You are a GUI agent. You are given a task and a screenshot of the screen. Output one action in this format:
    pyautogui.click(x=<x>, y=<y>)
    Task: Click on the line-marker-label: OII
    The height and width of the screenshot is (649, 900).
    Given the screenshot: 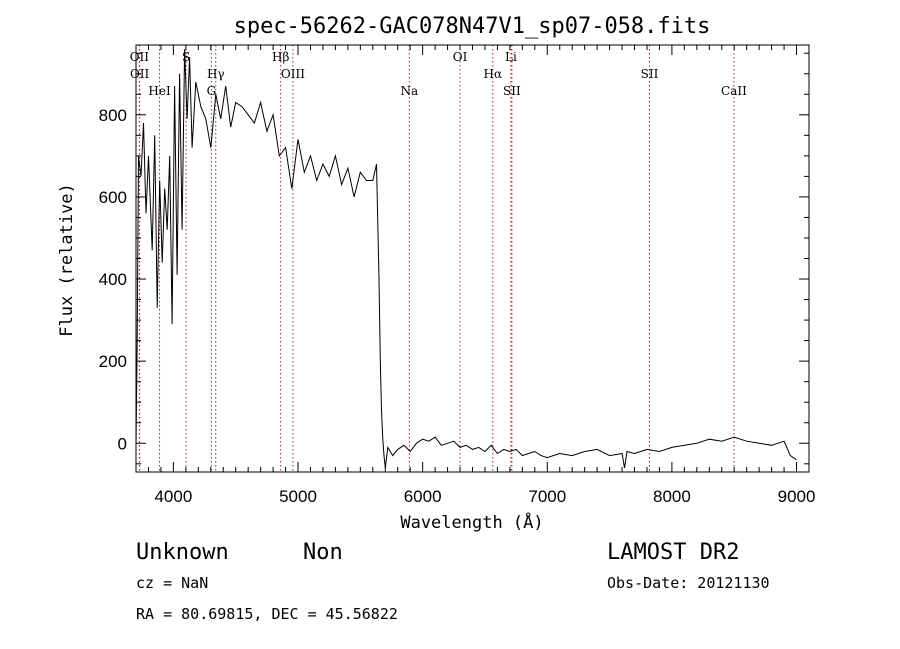 What is the action you would take?
    pyautogui.click(x=140, y=57)
    